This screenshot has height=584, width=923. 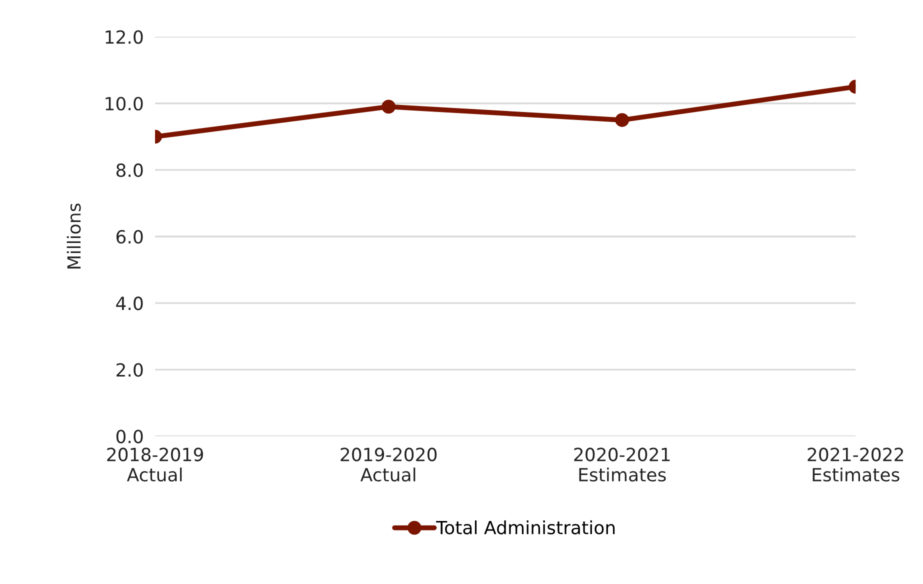 What do you see at coordinates (129, 170) in the screenshot?
I see `y-tick-label: 8.0` at bounding box center [129, 170].